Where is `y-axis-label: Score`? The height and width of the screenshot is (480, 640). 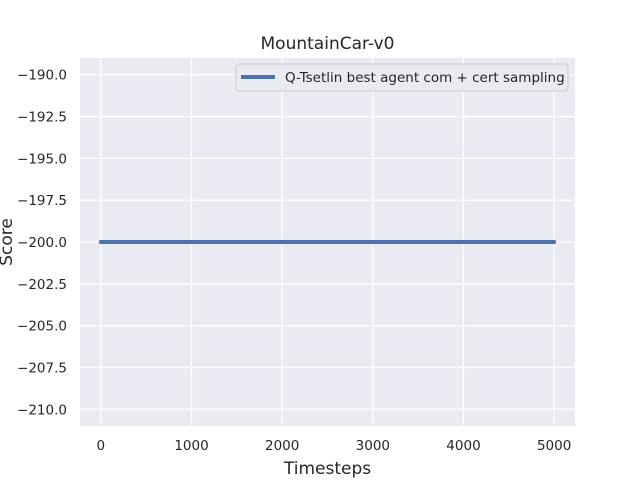
y-axis-label: Score is located at coordinates (8, 242).